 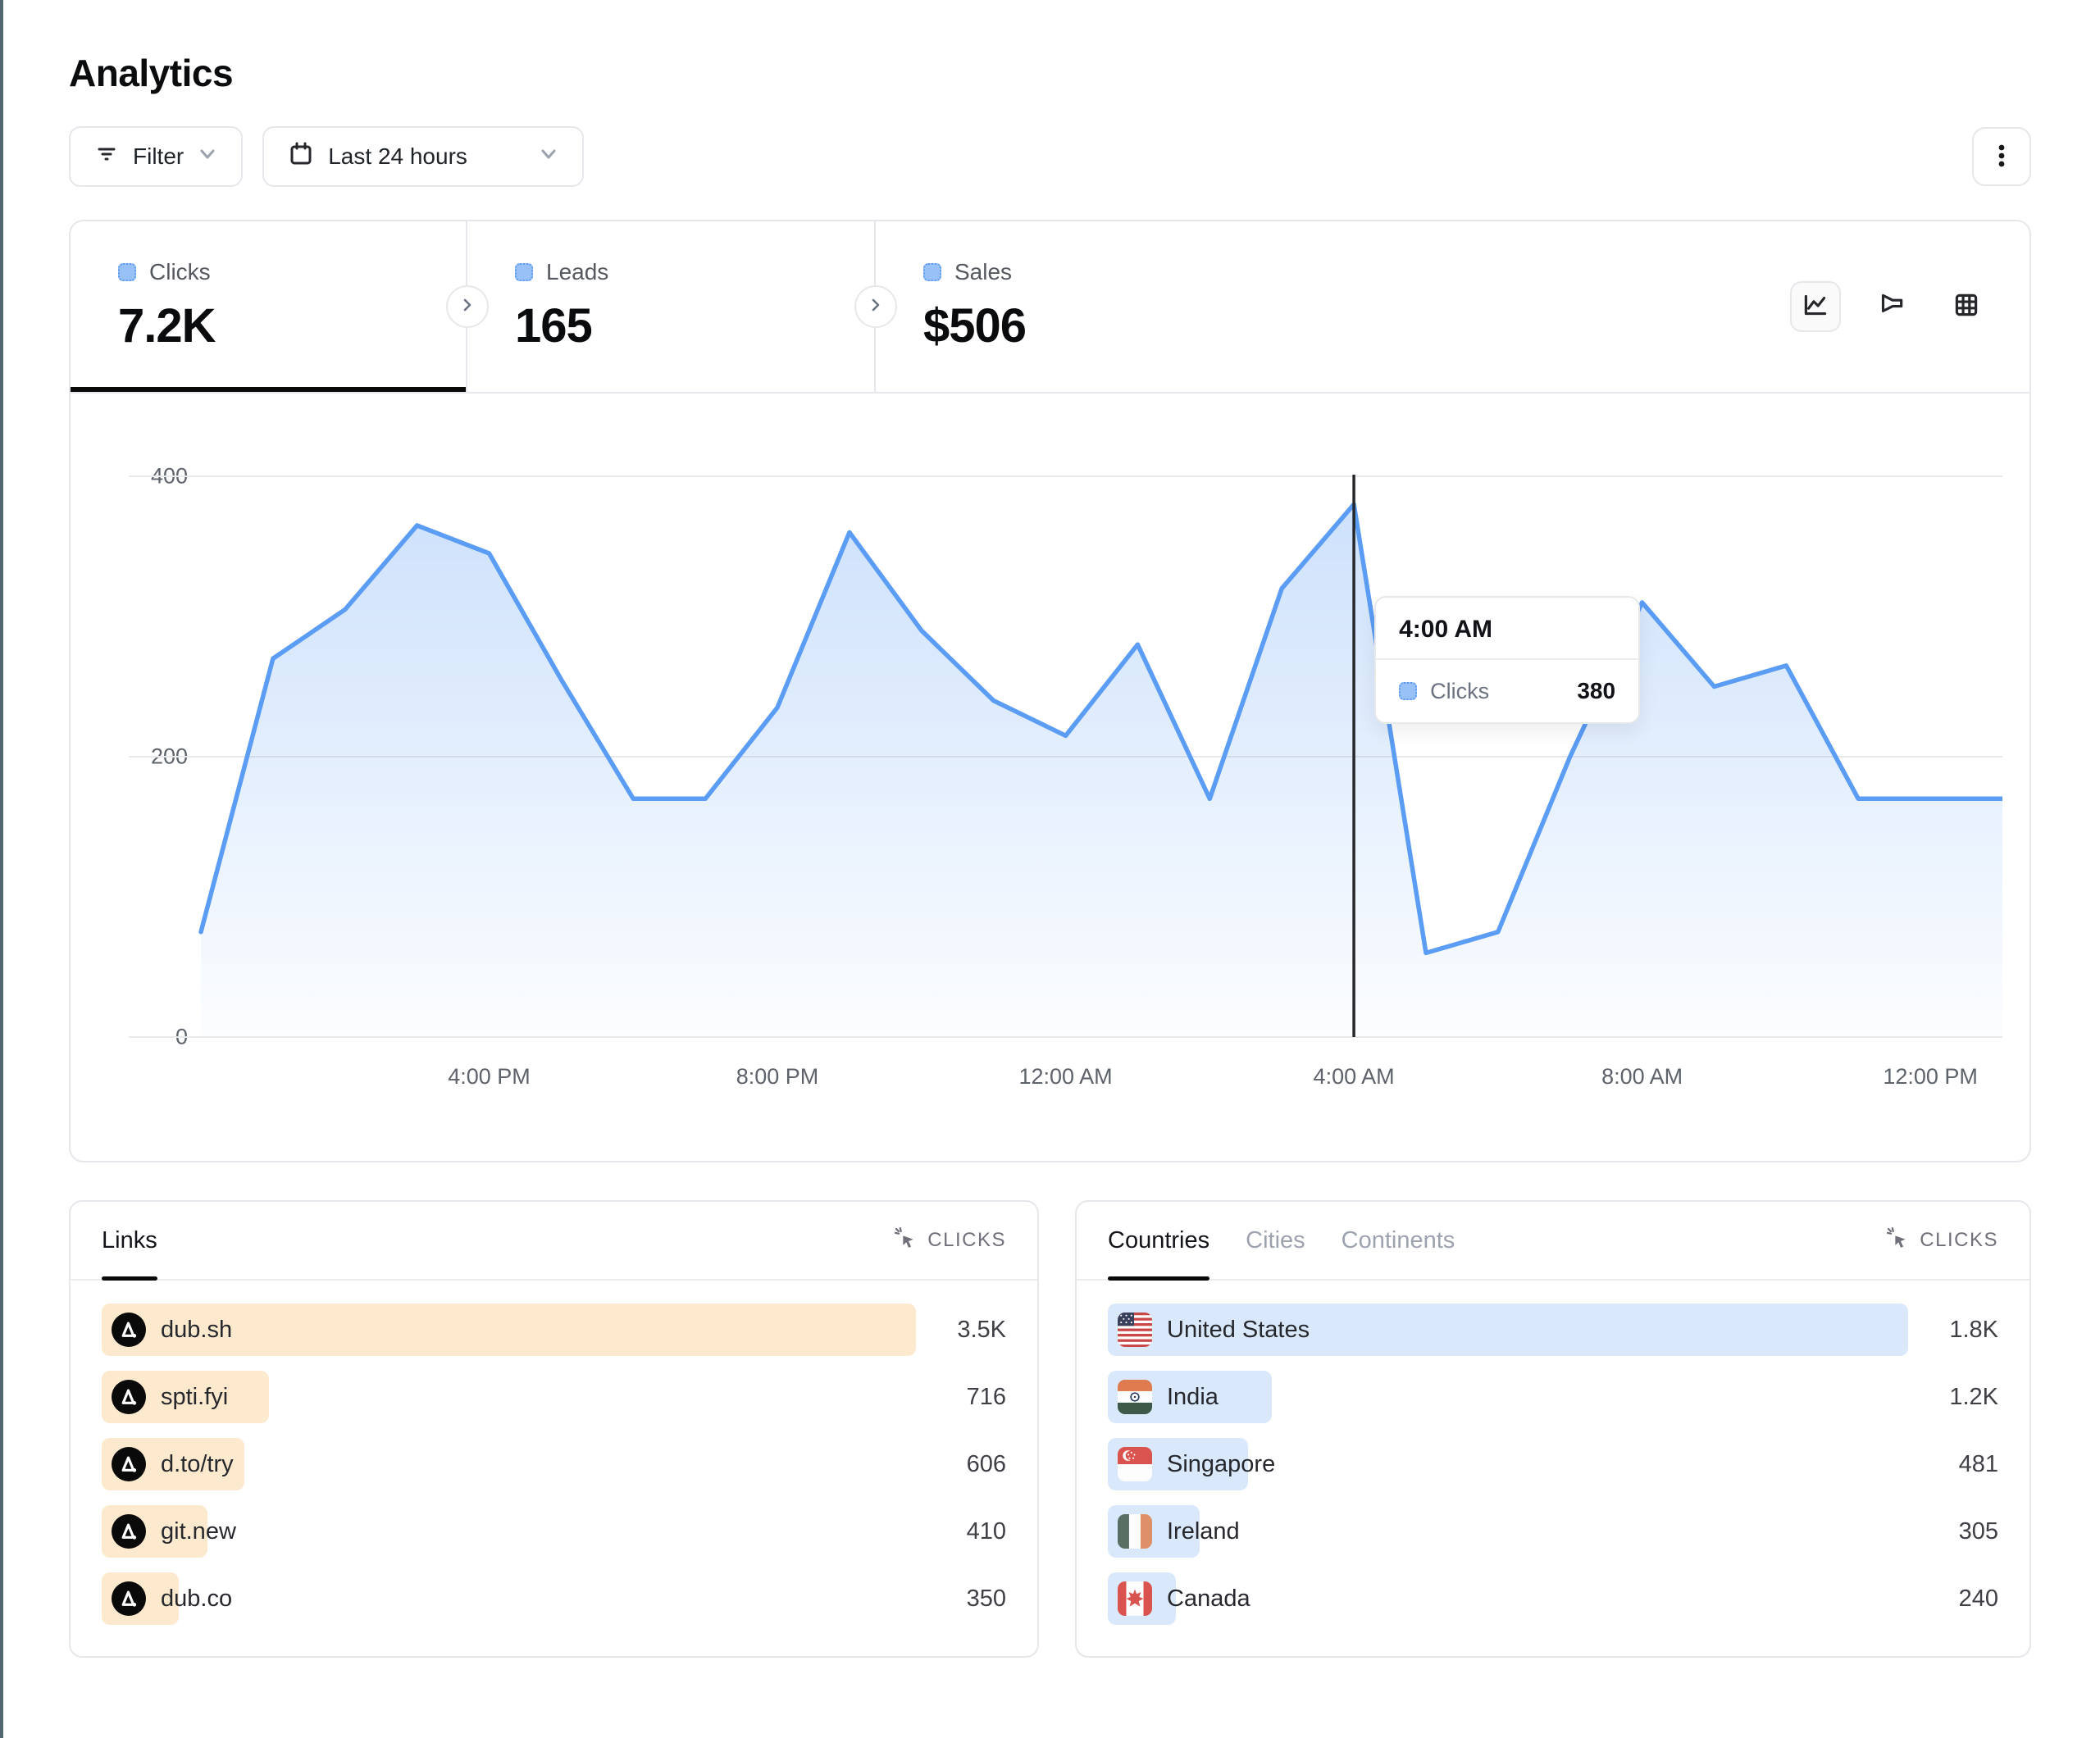 I want to click on country-label: United States, so click(x=1238, y=1329).